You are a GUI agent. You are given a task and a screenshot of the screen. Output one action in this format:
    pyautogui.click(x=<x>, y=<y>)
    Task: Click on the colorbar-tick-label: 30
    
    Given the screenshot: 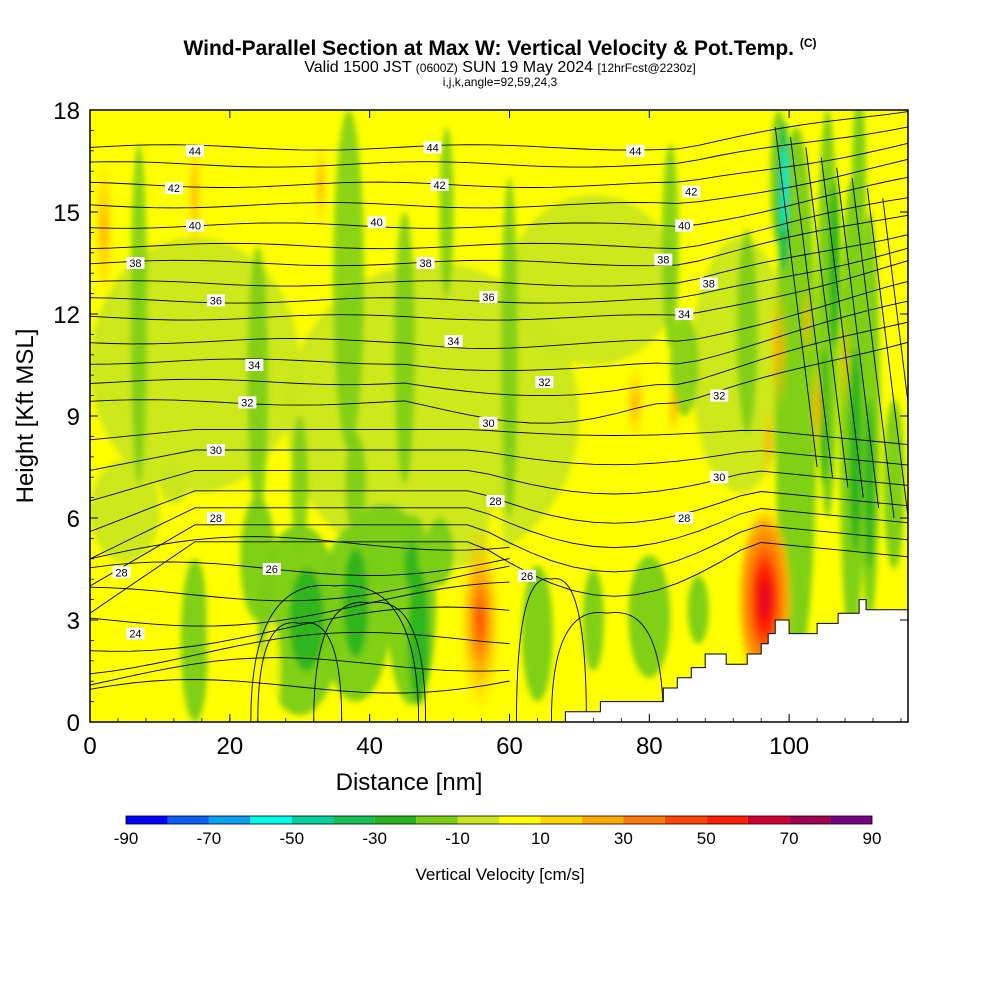 What is the action you would take?
    pyautogui.click(x=623, y=838)
    